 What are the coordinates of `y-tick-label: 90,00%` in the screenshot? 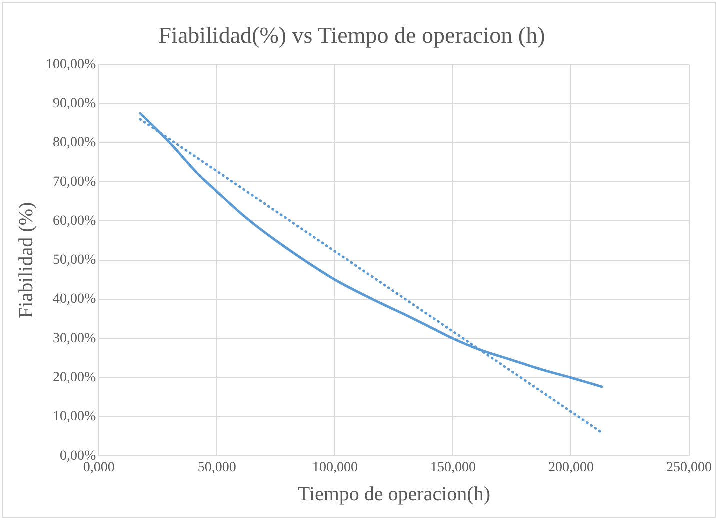 It's located at (74, 104).